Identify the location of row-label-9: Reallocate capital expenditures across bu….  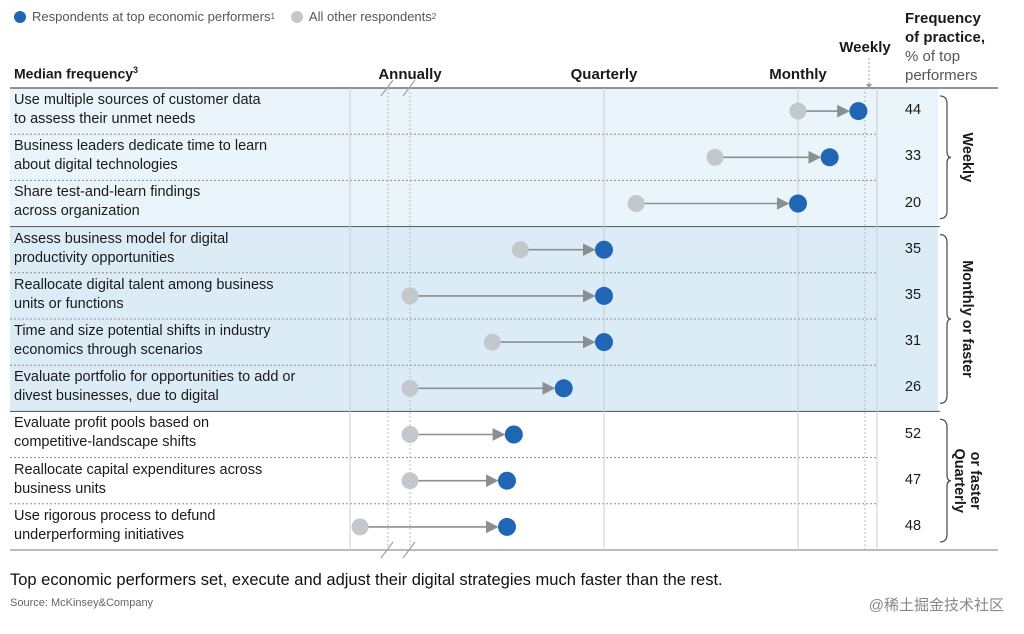
(179, 480).